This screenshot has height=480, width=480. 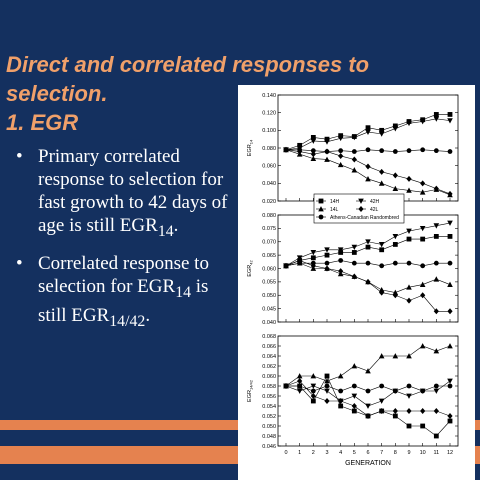 What do you see at coordinates (269, 347) in the screenshot?
I see `y-tick-label: 0.066` at bounding box center [269, 347].